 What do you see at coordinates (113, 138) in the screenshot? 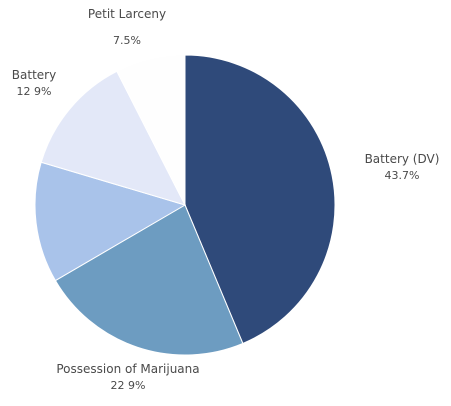
I see `pie-slice-battery` at bounding box center [113, 138].